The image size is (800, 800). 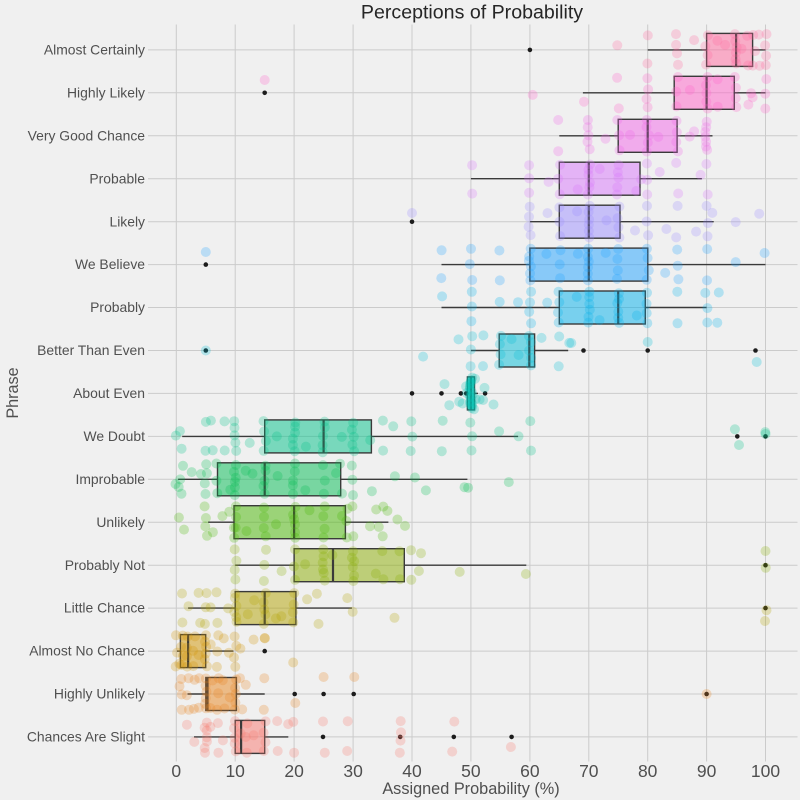 What do you see at coordinates (707, 771) in the screenshot?
I see `svg-text: 90` at bounding box center [707, 771].